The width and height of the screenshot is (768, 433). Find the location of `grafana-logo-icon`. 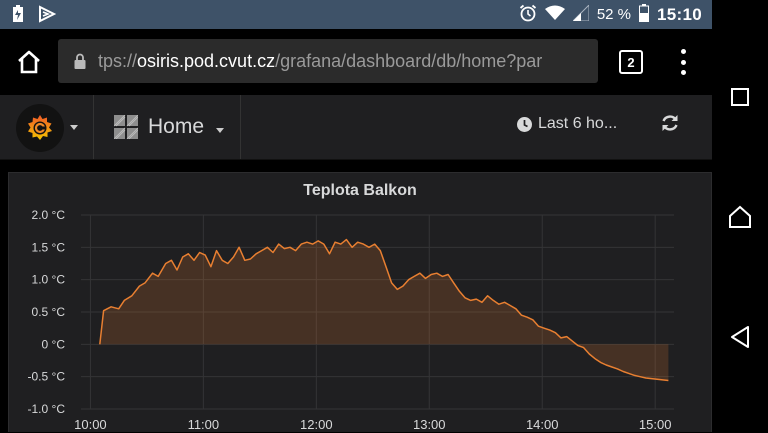

grafana-logo-icon is located at coordinates (40, 128).